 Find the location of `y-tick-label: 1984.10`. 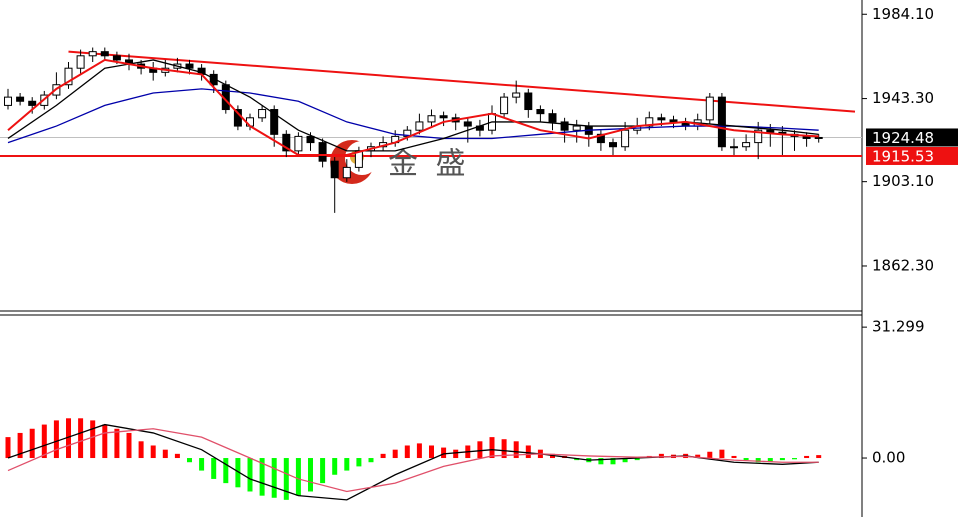

y-tick-label: 1984.10 is located at coordinates (903, 14).